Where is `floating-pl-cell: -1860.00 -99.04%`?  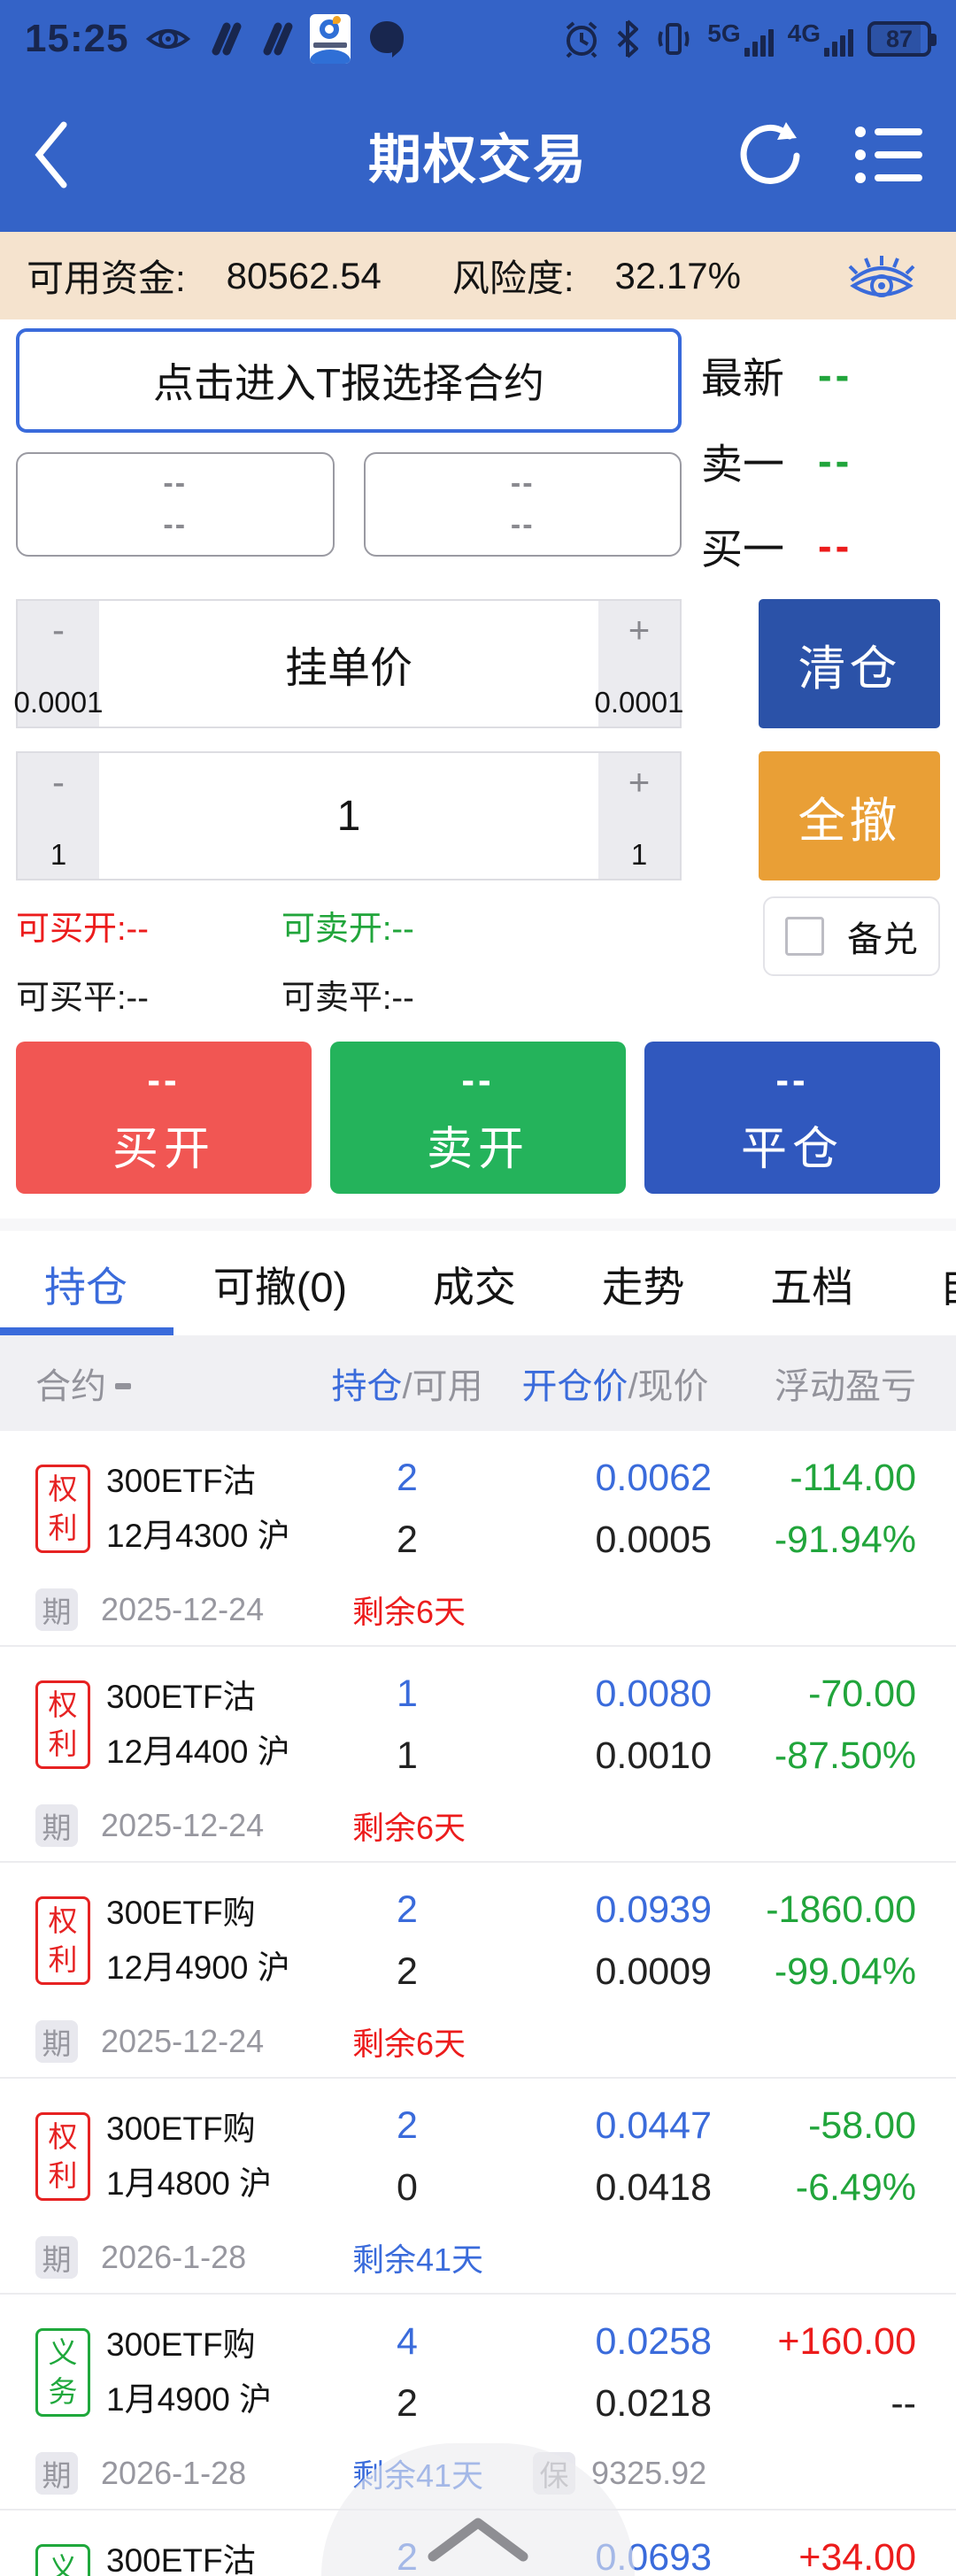
floating-pl-cell: -1860.00 -99.04% is located at coordinates (841, 1940).